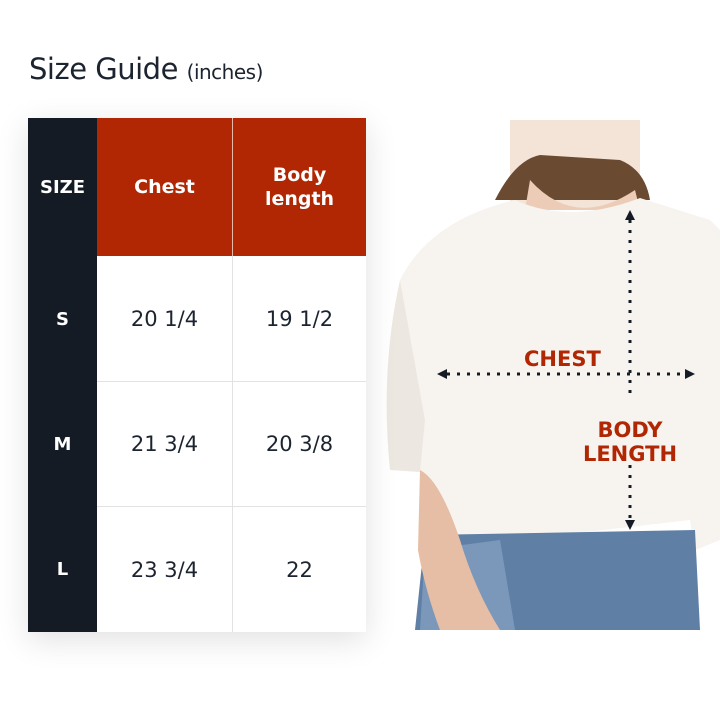 The image size is (720, 720). What do you see at coordinates (299, 569) in the screenshot?
I see `length-l: 22` at bounding box center [299, 569].